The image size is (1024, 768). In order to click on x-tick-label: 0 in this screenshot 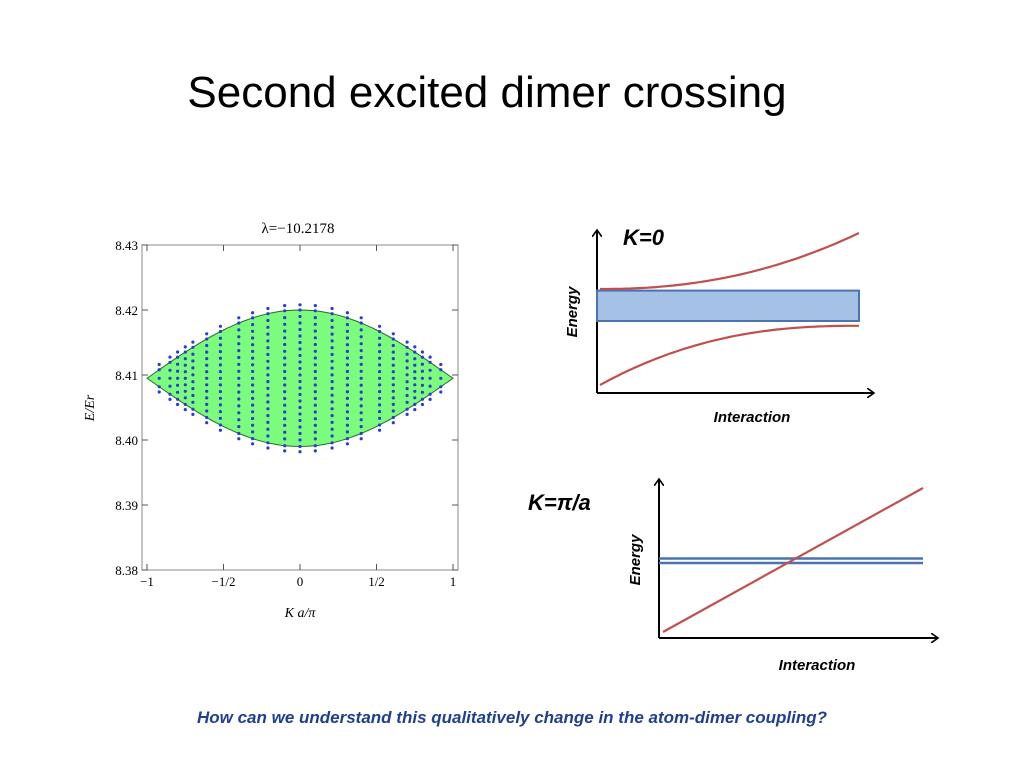, I will do `click(300, 581)`.